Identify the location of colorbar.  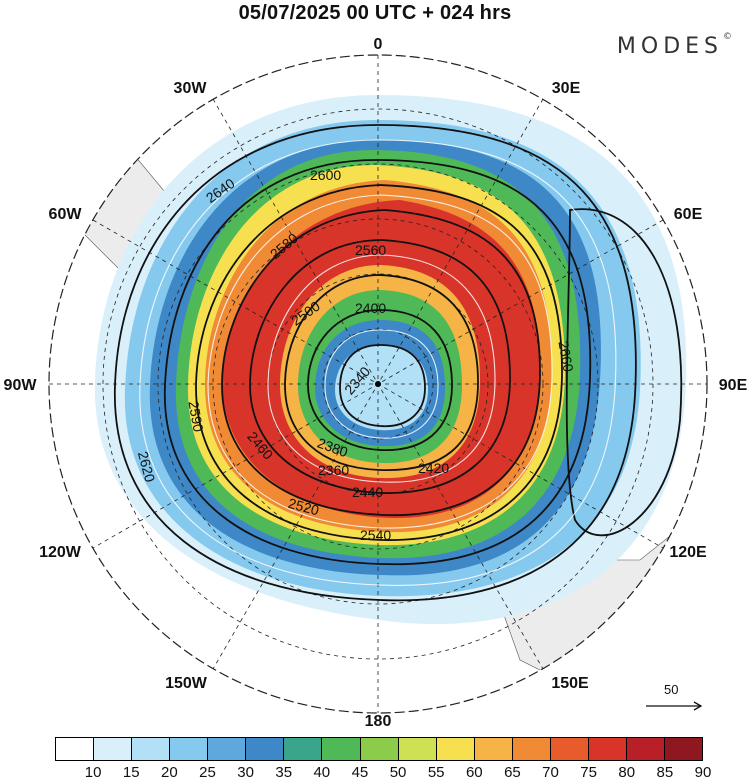
(379, 749).